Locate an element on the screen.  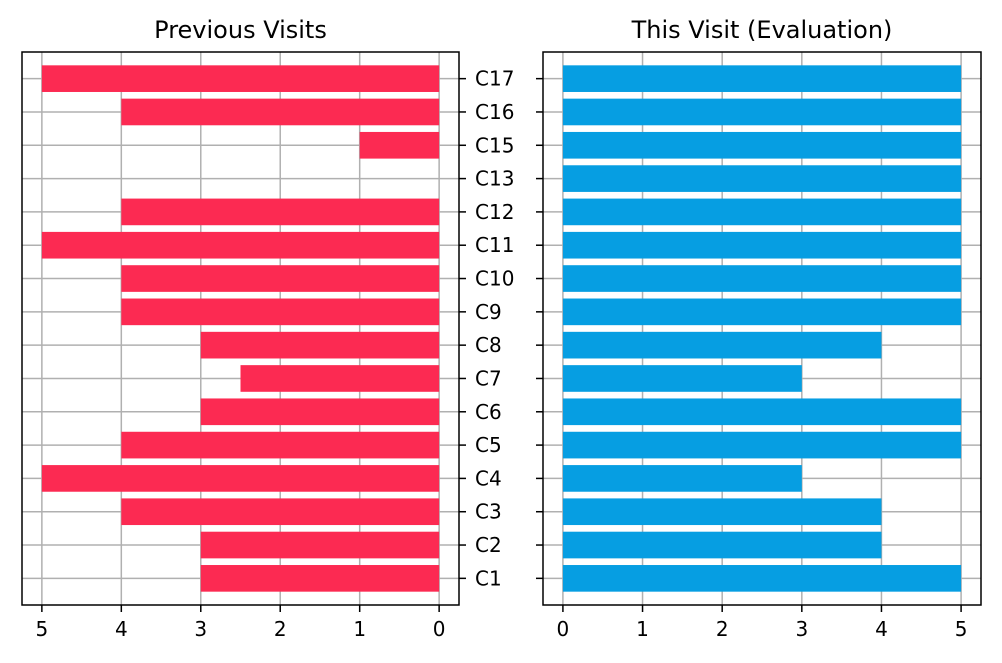
current-xtick-label: 1 is located at coordinates (642, 629).